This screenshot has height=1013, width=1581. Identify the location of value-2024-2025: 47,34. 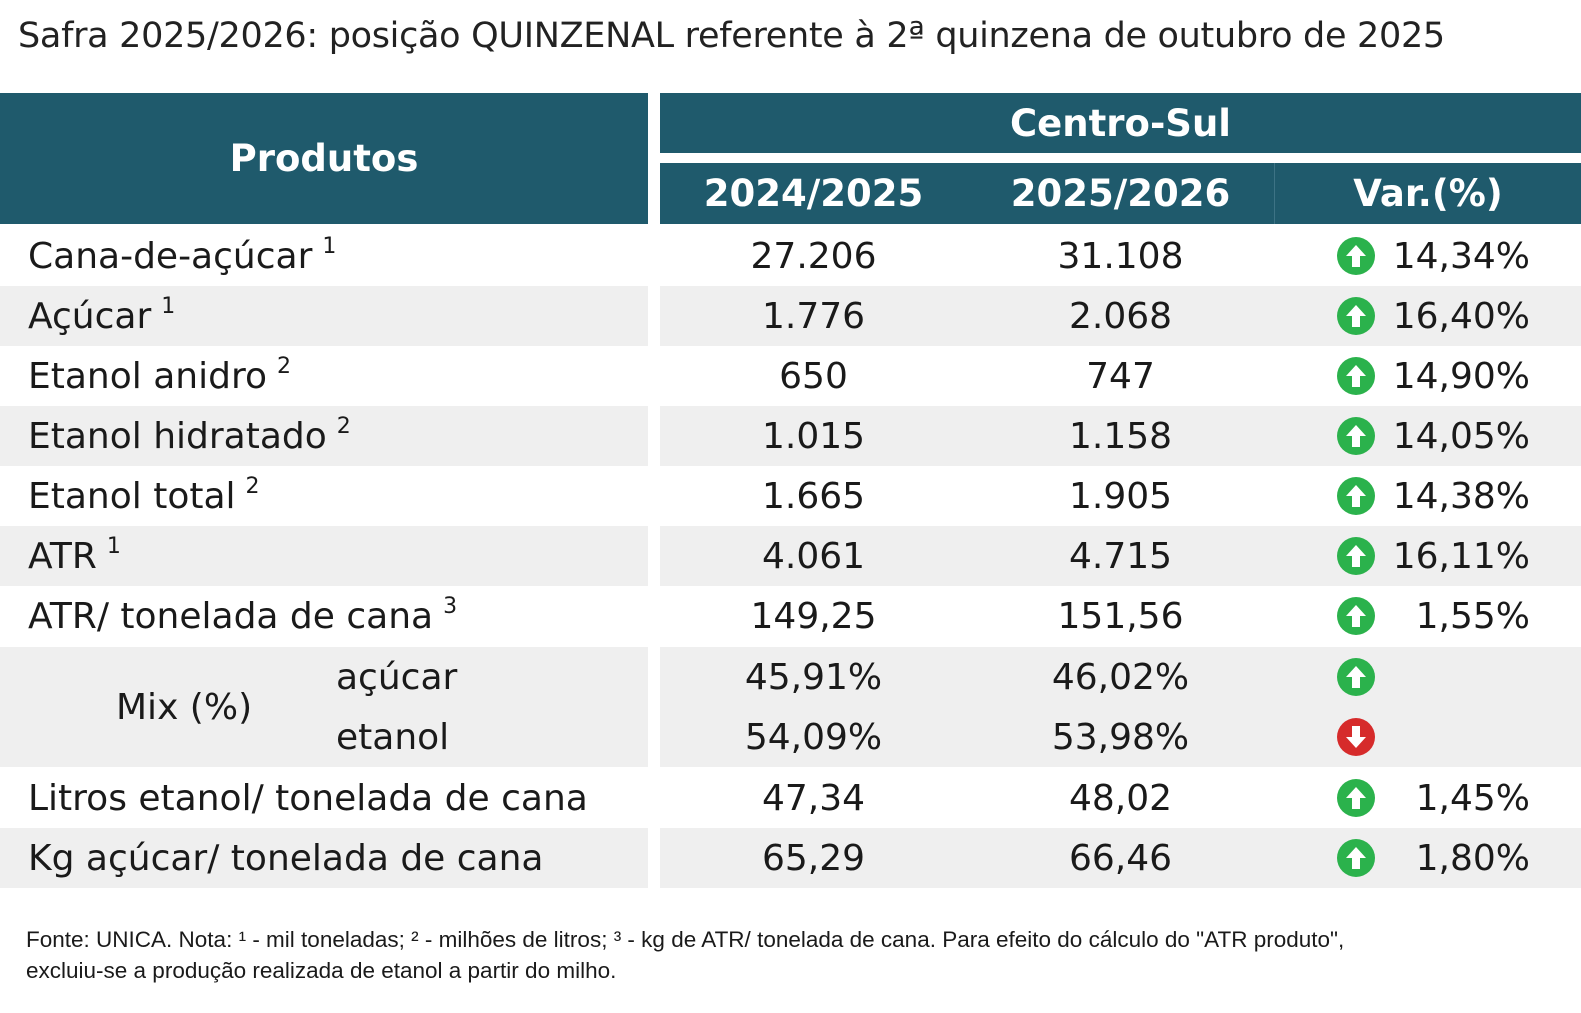
(813, 798).